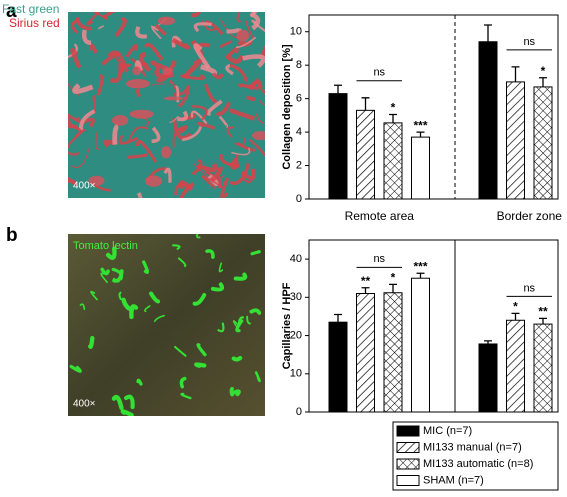  Describe the element at coordinates (472, 447) in the screenshot. I see `legend-label: MI133 manual (n=7)` at that location.